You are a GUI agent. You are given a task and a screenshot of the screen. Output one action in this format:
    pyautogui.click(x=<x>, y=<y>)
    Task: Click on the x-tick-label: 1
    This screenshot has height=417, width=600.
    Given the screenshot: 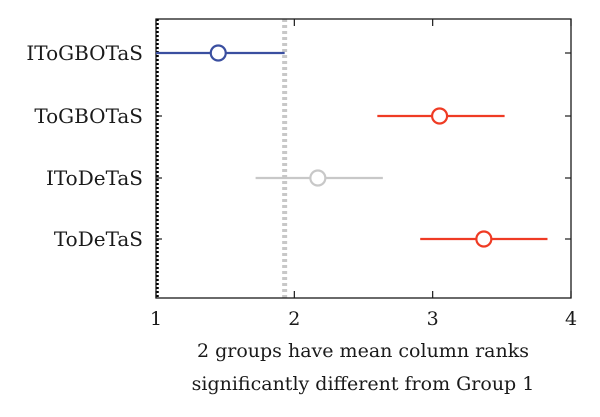 What is the action you would take?
    pyautogui.click(x=156, y=319)
    